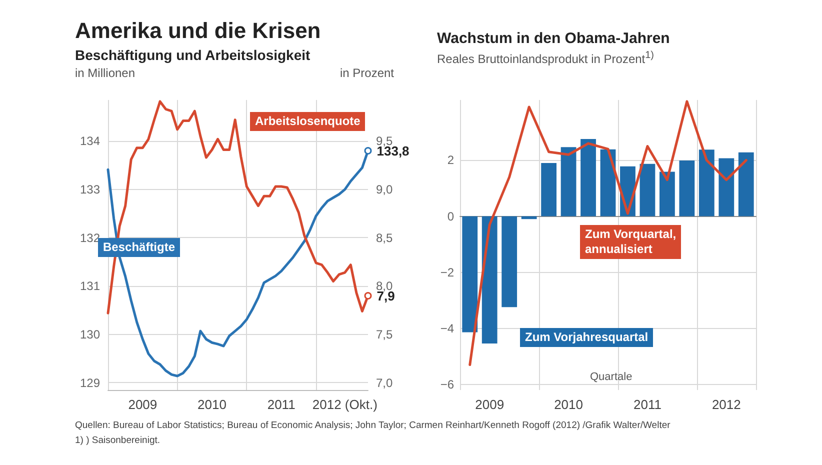 The width and height of the screenshot is (822, 465). Describe the element at coordinates (450, 216) in the screenshot. I see `y-tick-label: 0` at that location.